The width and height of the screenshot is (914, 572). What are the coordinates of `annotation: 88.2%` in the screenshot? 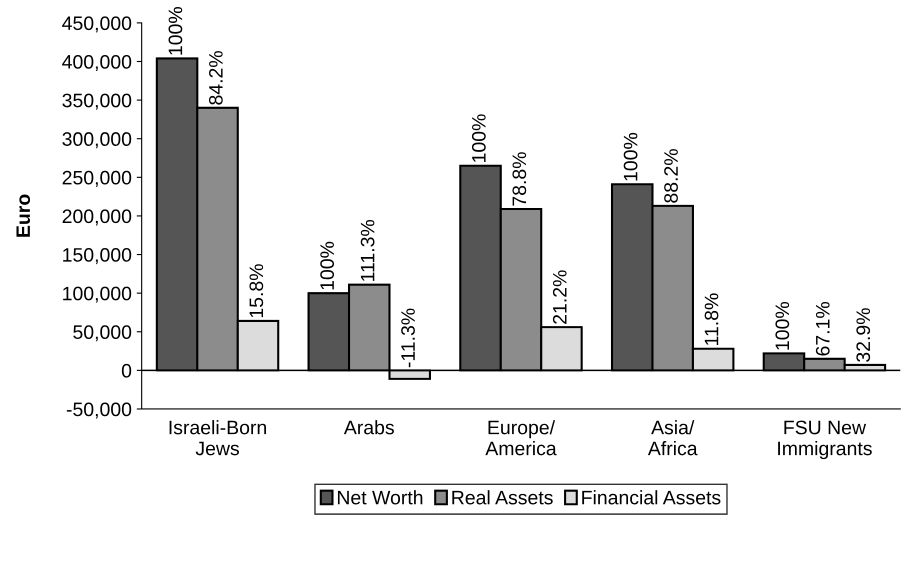 It's located at (671, 176).